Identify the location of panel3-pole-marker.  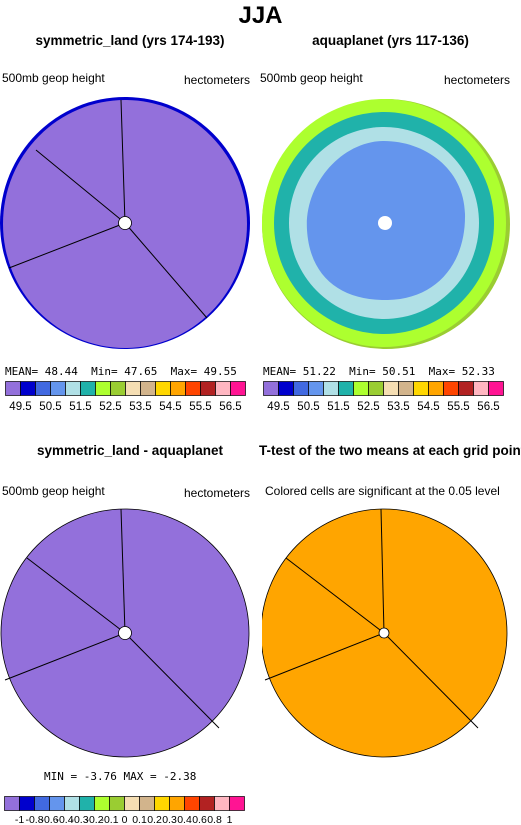
(125, 633).